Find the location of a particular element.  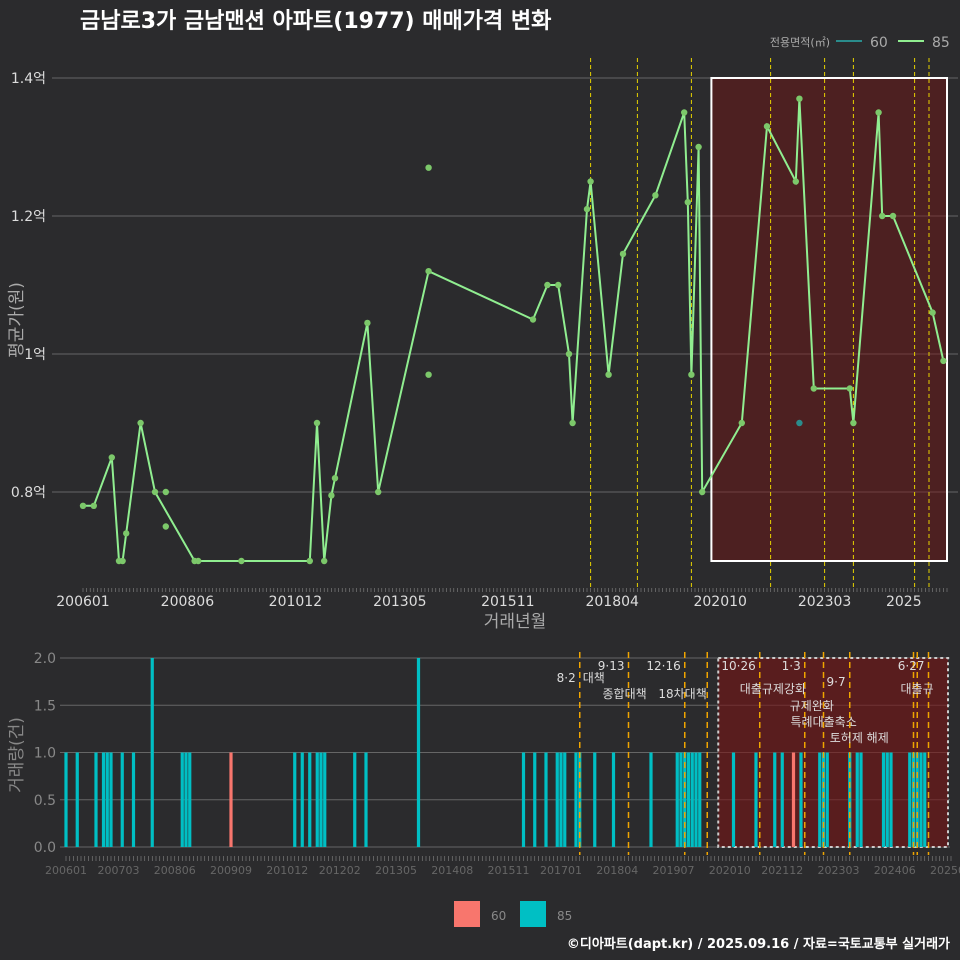

y-tick-label: 1.5 is located at coordinates (45, 706).